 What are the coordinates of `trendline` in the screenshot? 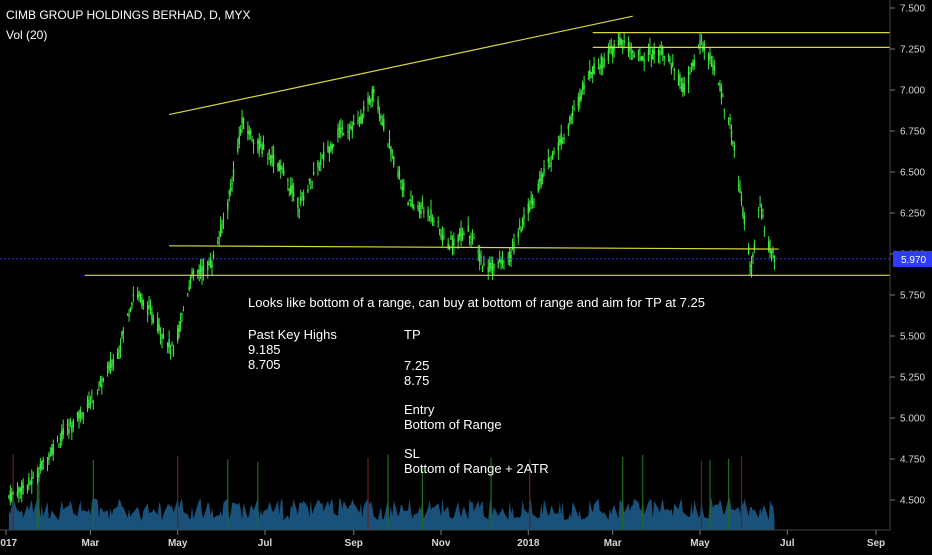 It's located at (474, 247).